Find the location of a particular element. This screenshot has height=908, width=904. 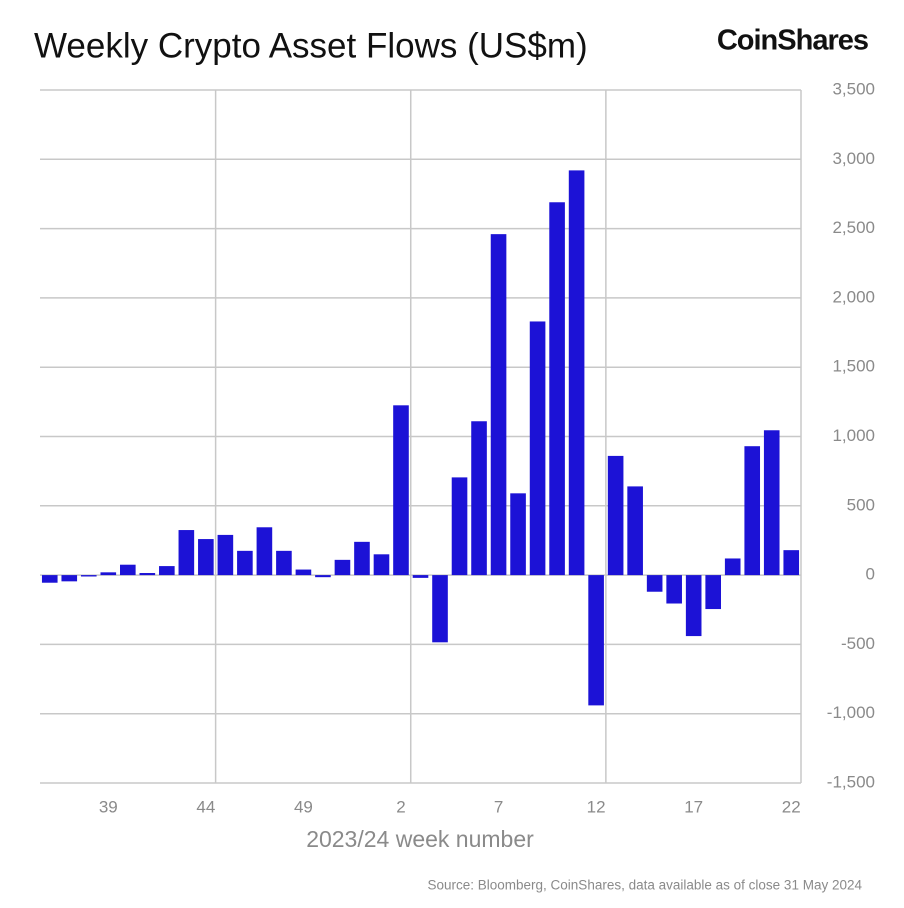

x-axis-label: 2023/24 week number is located at coordinates (420, 839).